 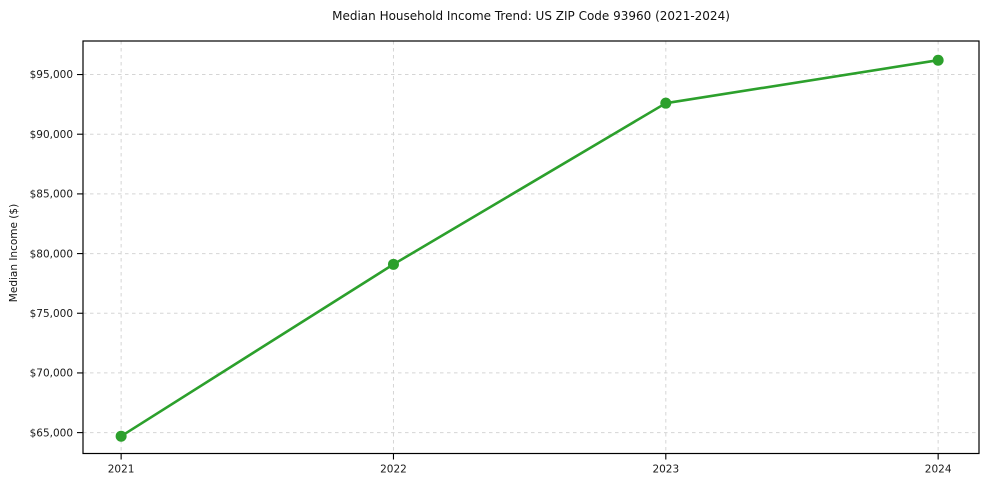 I want to click on y-tick-label: $65,000, so click(x=51, y=433).